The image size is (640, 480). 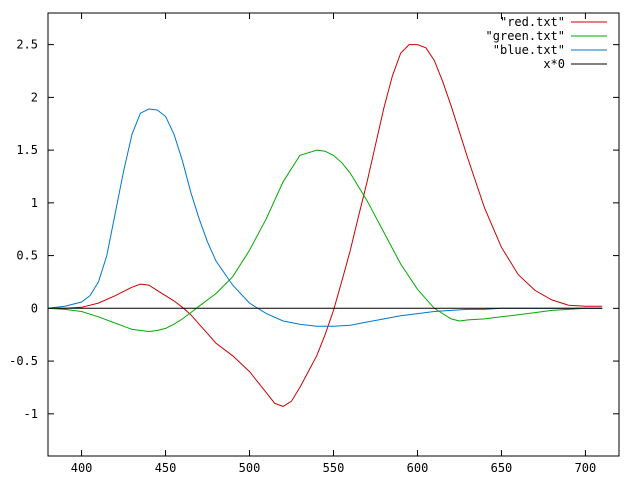 I want to click on legend-label: "blue.txt", so click(x=529, y=50).